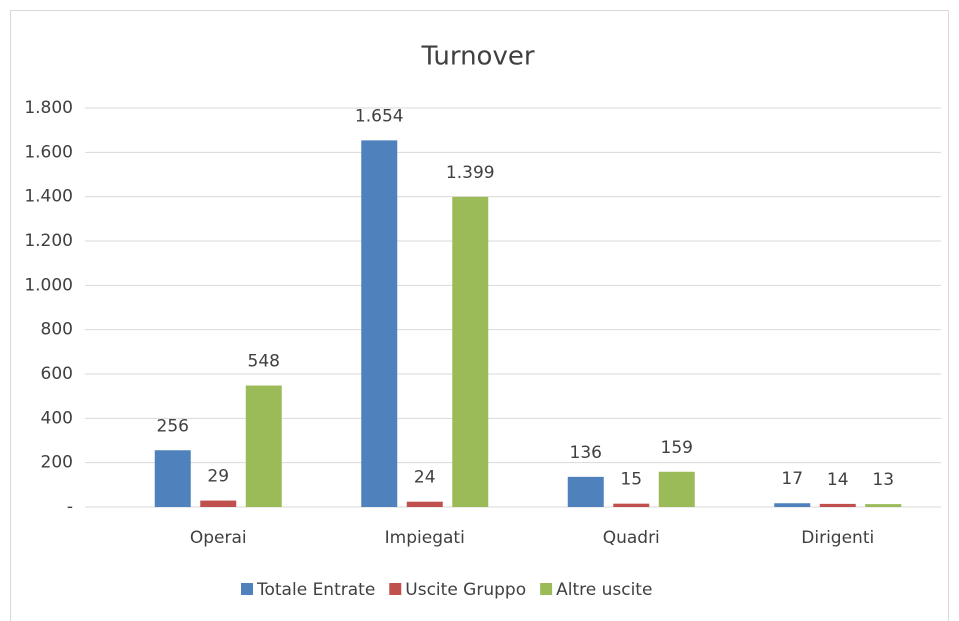 This screenshot has height=621, width=959. I want to click on data-label: 15, so click(631, 480).